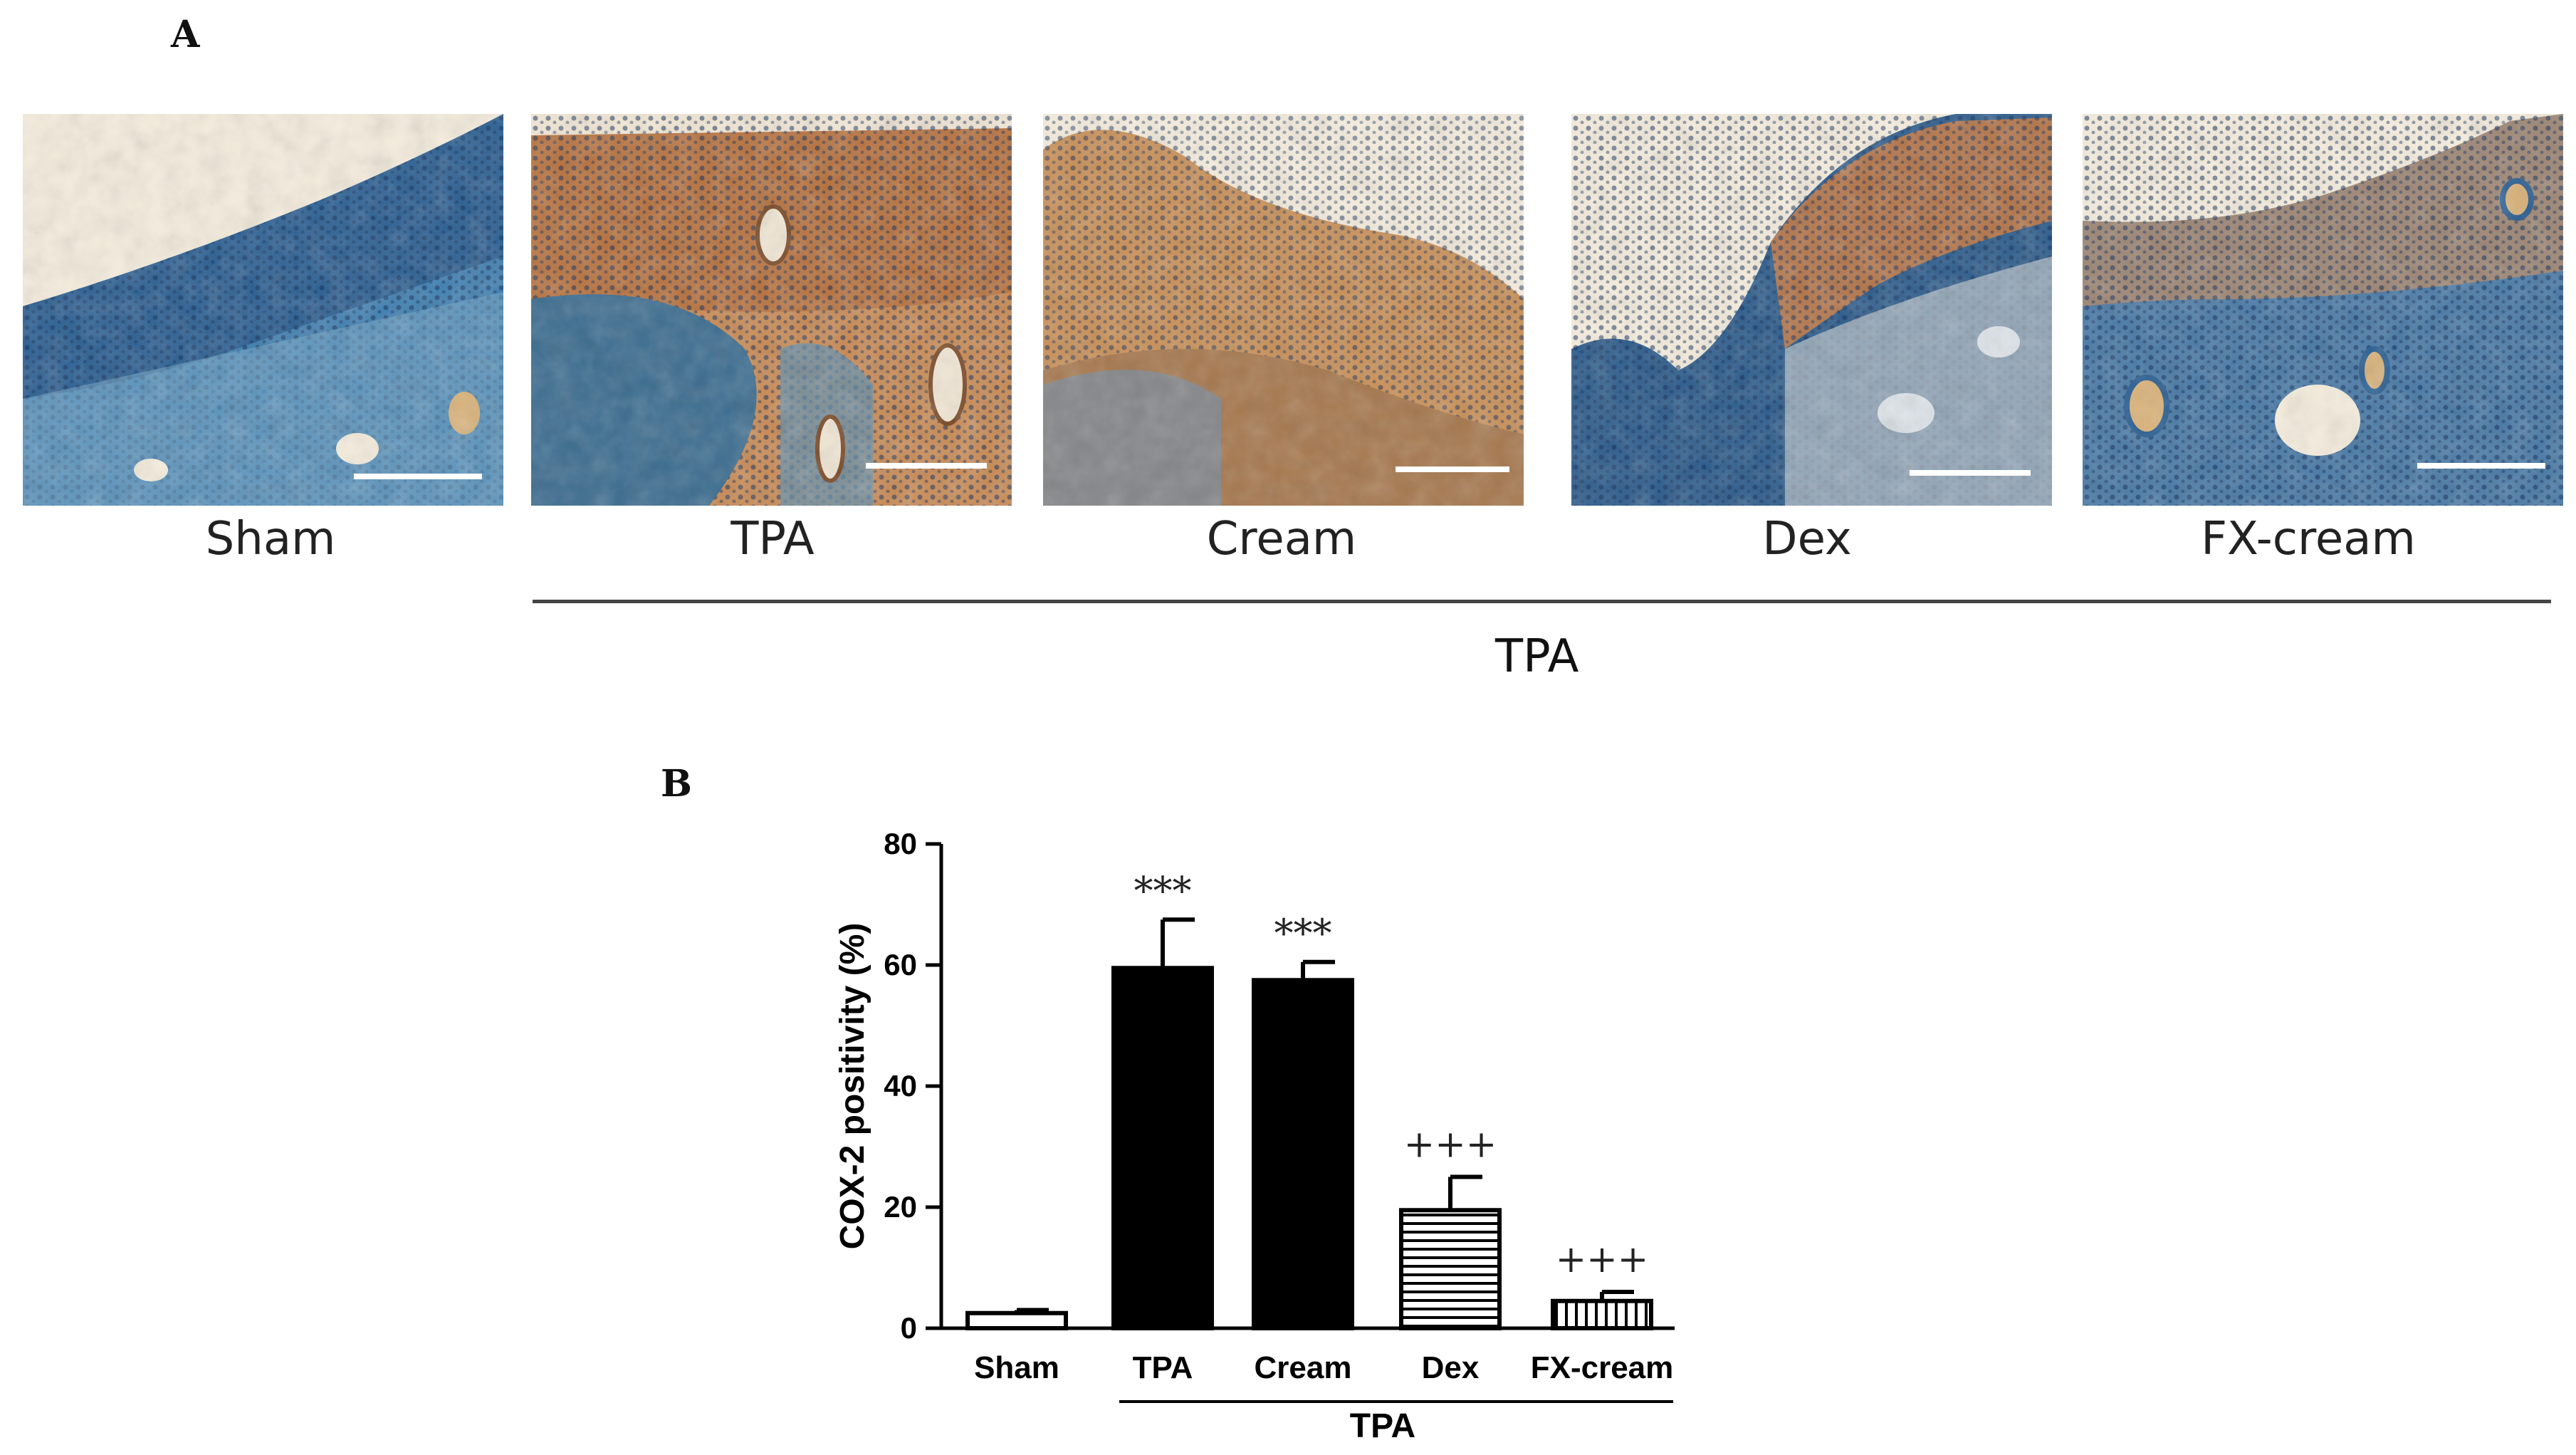  I want to click on x-category-label: TPA, so click(1163, 1367).